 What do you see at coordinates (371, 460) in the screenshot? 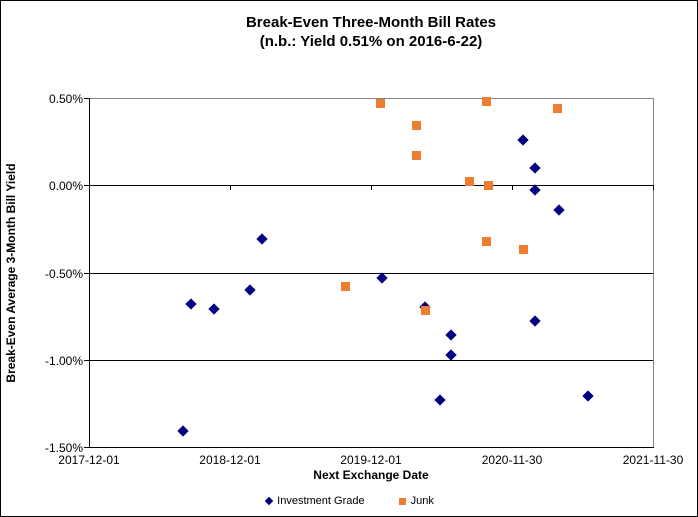
I see `x-tick-label: 2019-12-01` at bounding box center [371, 460].